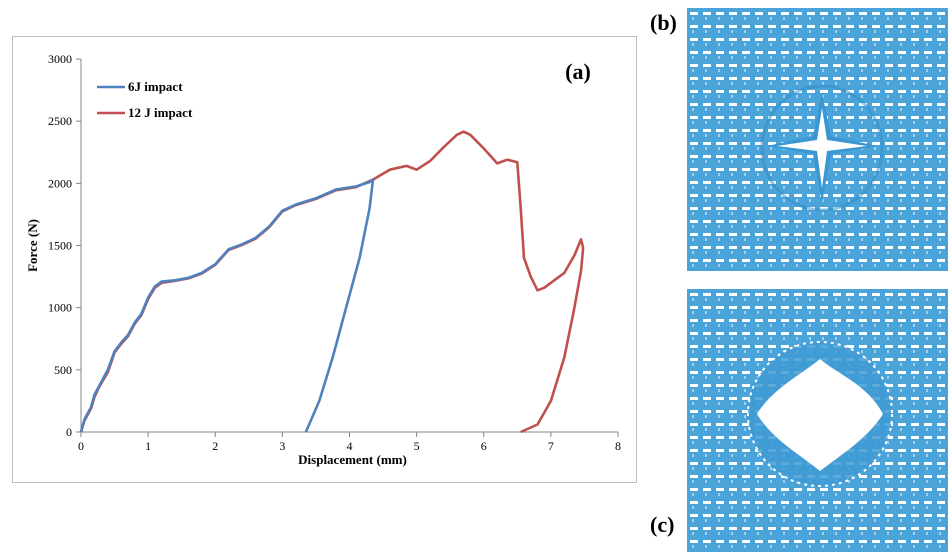 The image size is (948, 553). I want to click on panel-label-a: (a), so click(578, 71).